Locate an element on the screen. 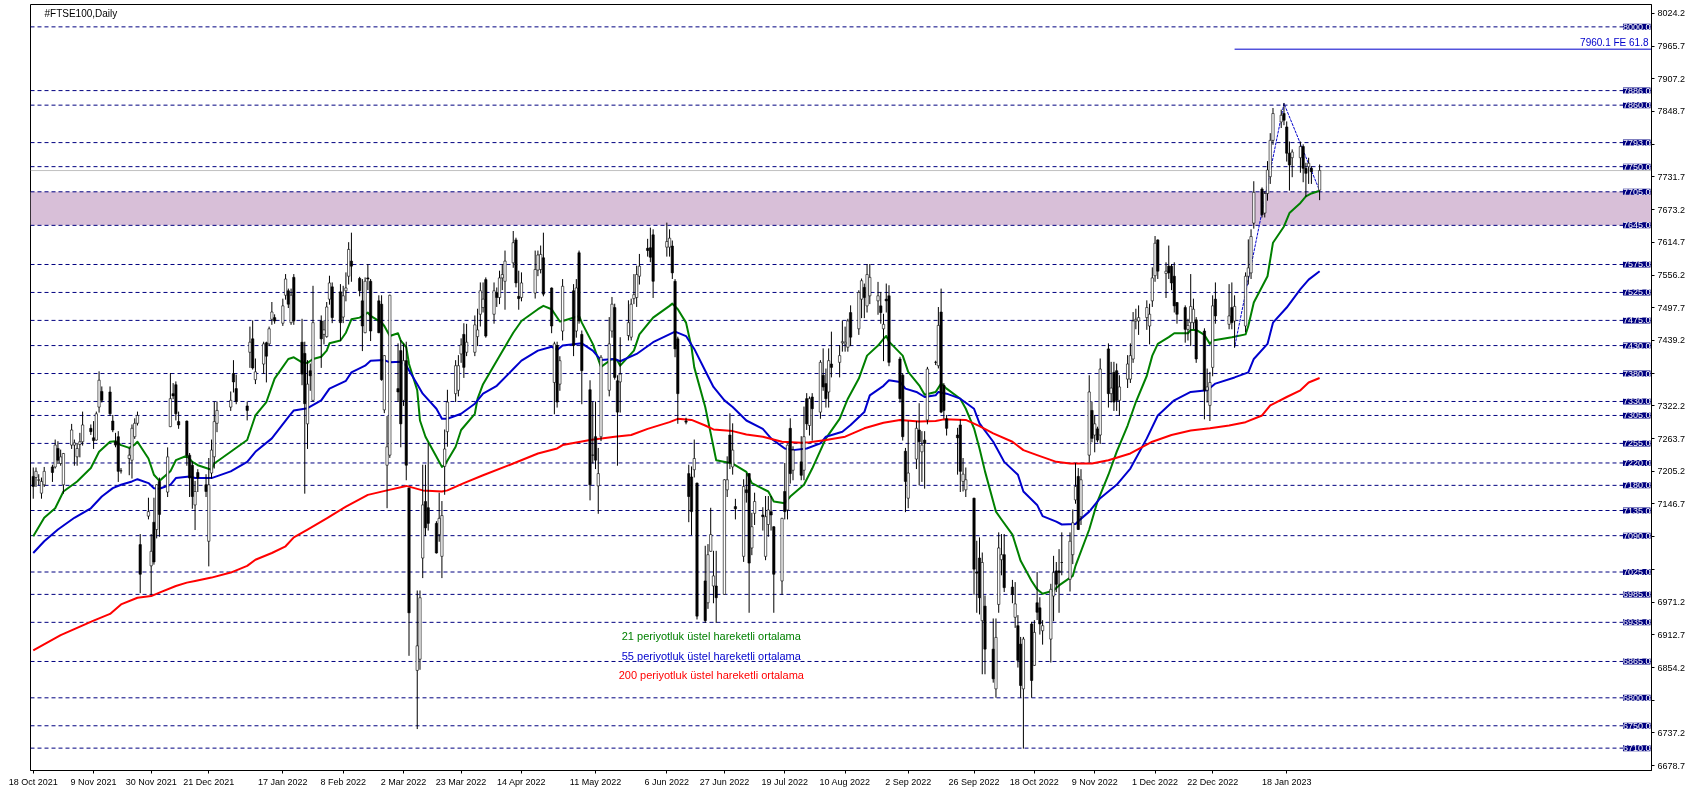 This screenshot has height=790, width=1695. x-tick-label: 8 Feb 2022 is located at coordinates (343, 781).